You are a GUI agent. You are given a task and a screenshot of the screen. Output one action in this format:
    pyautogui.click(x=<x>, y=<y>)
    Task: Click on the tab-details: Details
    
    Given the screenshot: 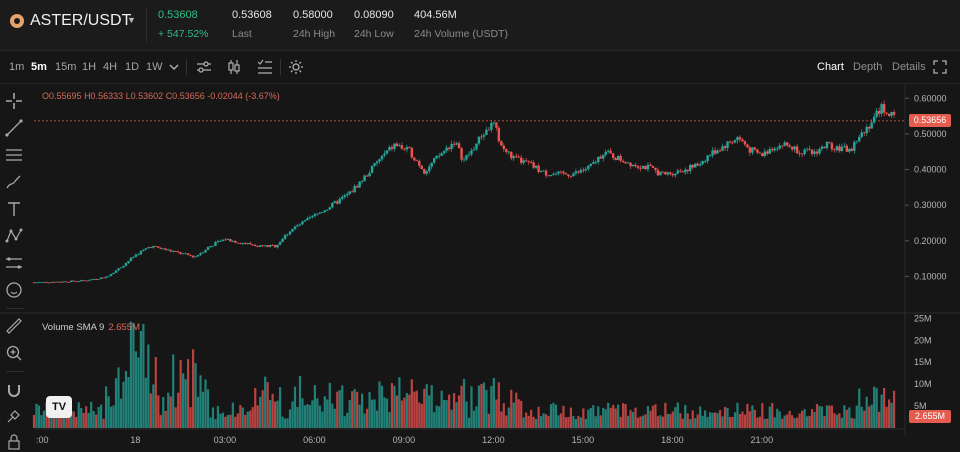 What is the action you would take?
    pyautogui.click(x=909, y=67)
    